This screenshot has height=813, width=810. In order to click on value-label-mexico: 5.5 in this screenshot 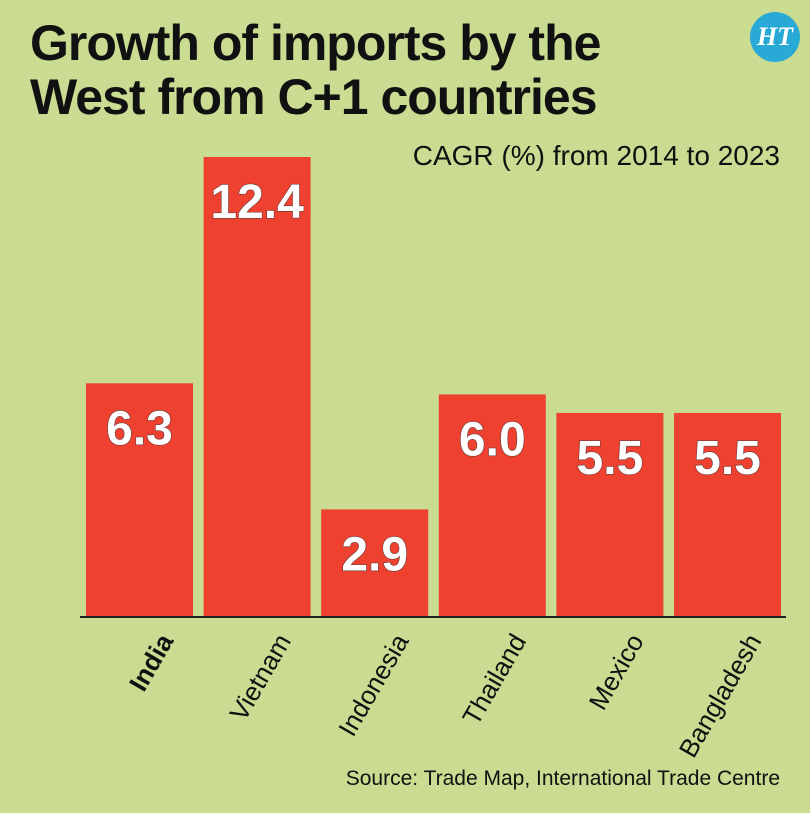, I will do `click(610, 458)`.